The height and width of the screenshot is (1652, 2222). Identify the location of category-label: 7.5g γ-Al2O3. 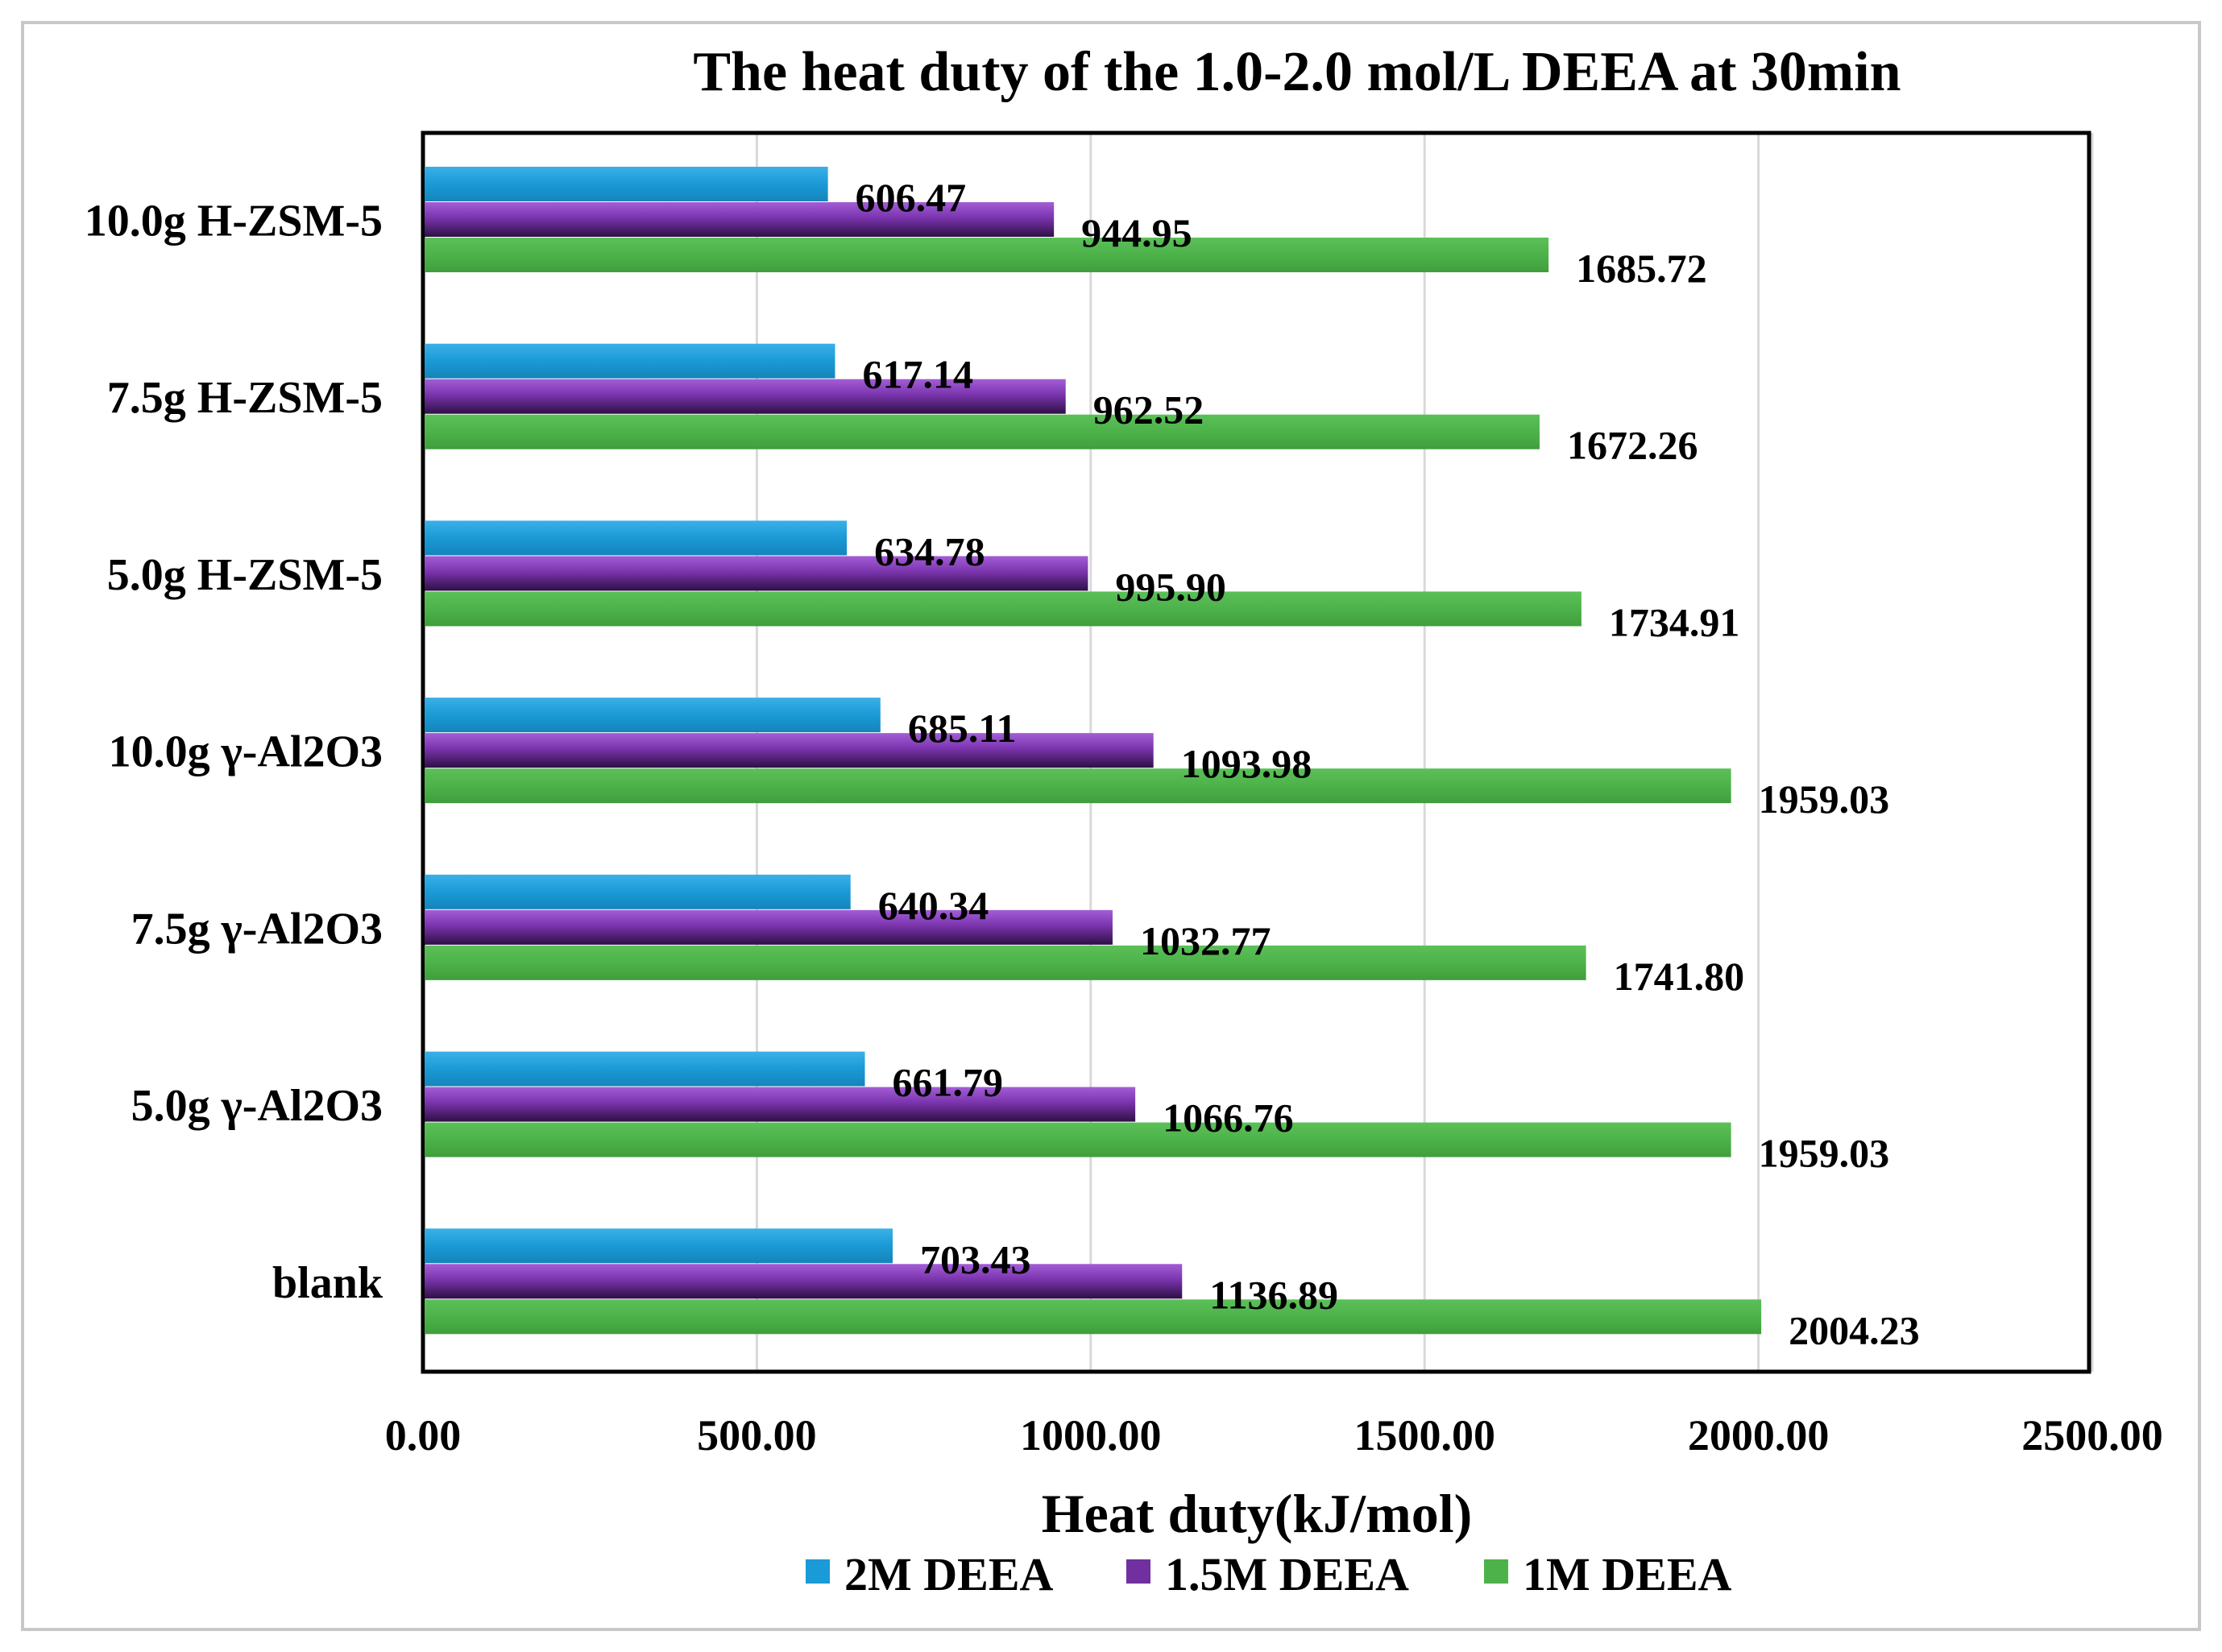
(257, 929).